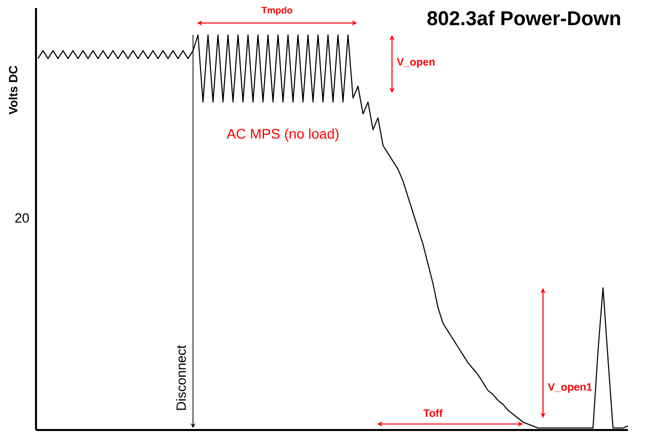 The height and width of the screenshot is (433, 664). Describe the element at coordinates (282, 135) in the screenshot. I see `annotation: AC MPS (no load)` at that location.